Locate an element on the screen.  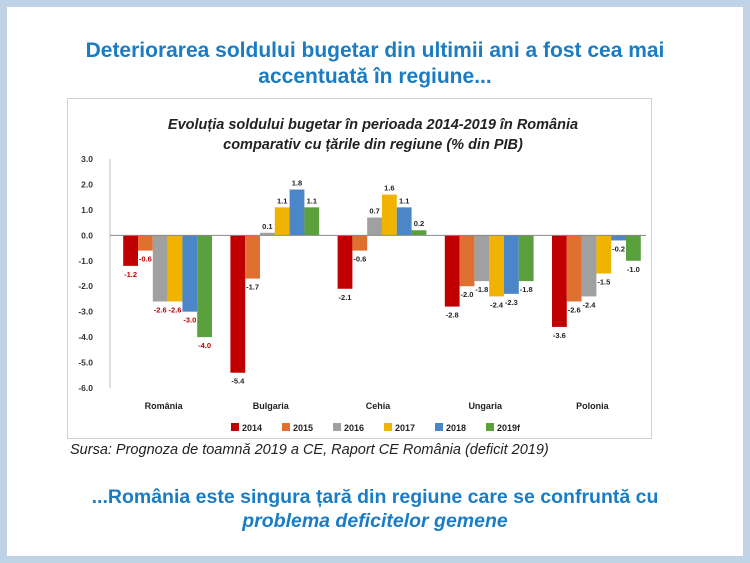
data-label: -4.0 is located at coordinates (204, 345).